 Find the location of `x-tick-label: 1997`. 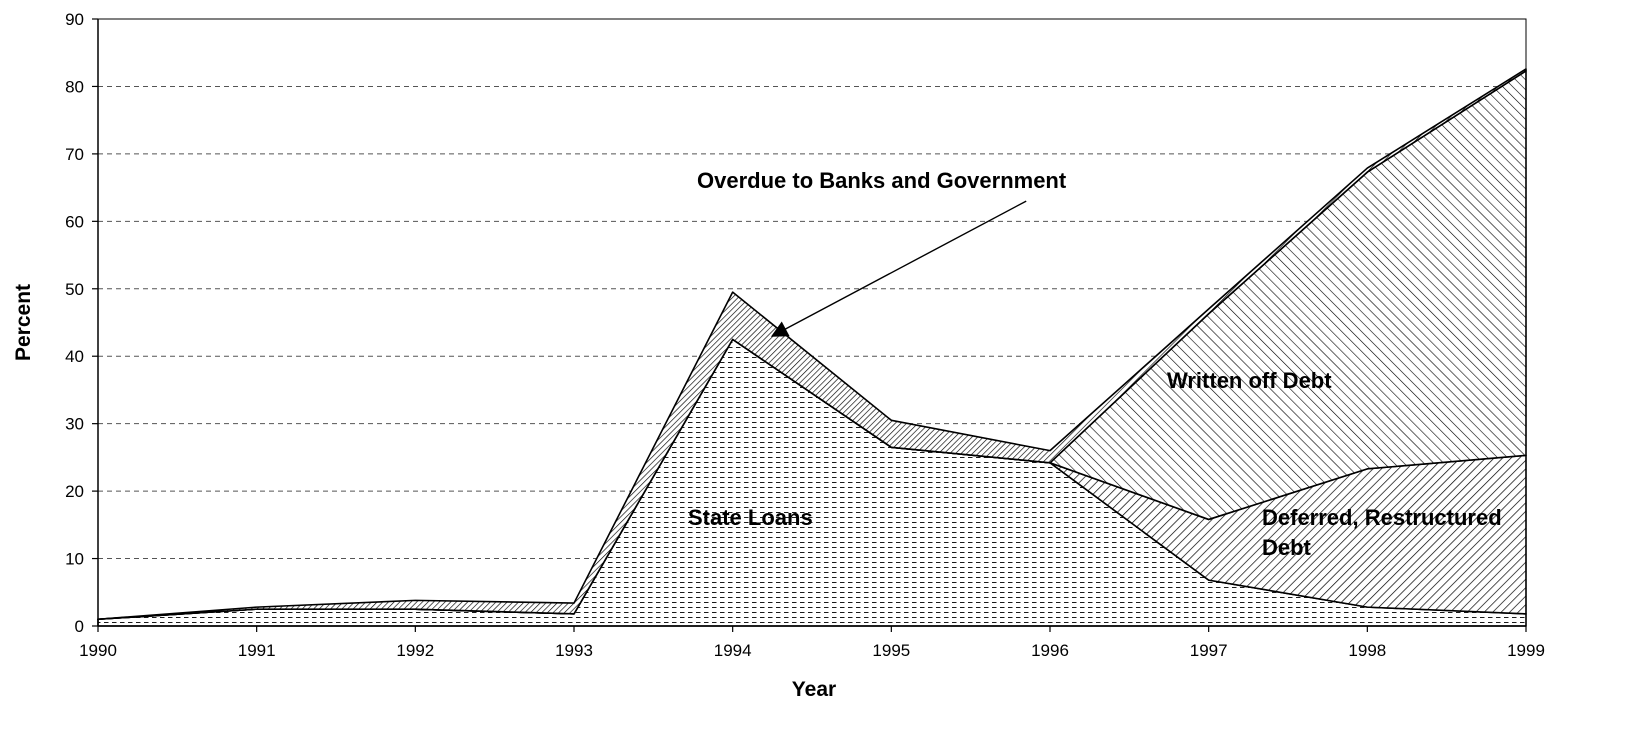

x-tick-label: 1997 is located at coordinates (1209, 650).